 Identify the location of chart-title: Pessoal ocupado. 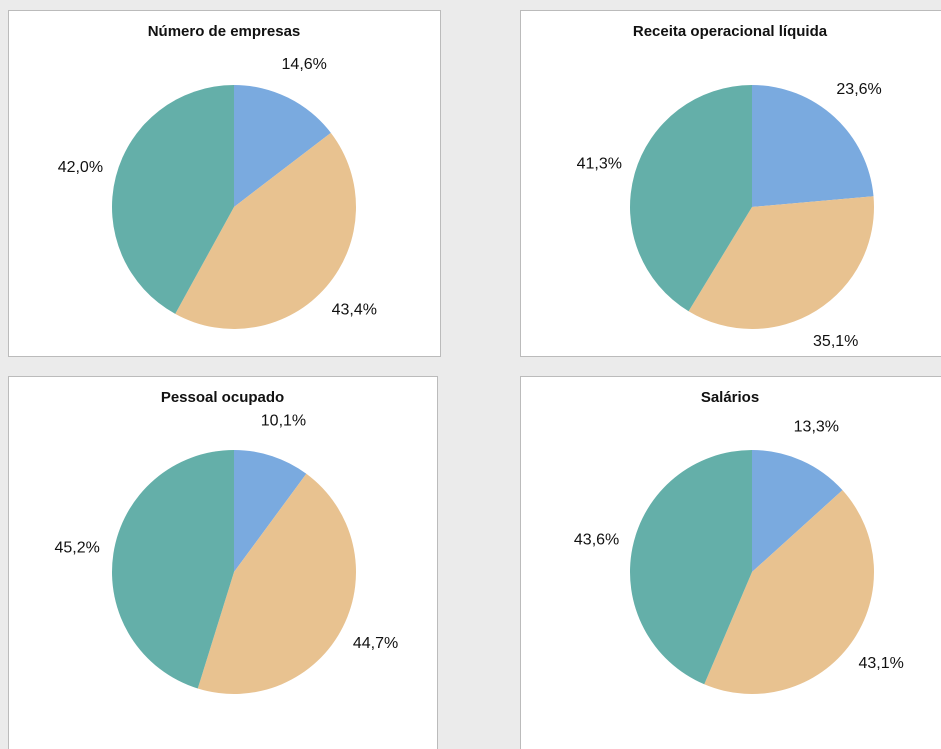
(222, 397).